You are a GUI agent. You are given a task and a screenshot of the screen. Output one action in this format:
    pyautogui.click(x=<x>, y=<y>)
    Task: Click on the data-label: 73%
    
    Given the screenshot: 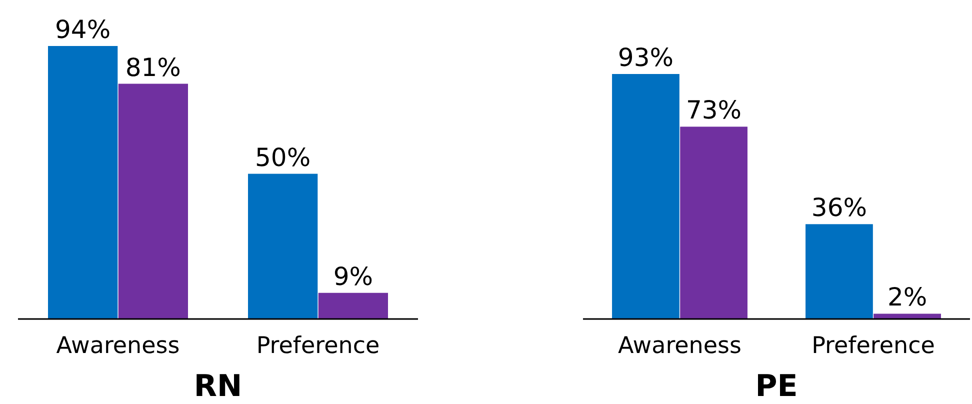 What is the action you would take?
    pyautogui.click(x=714, y=110)
    